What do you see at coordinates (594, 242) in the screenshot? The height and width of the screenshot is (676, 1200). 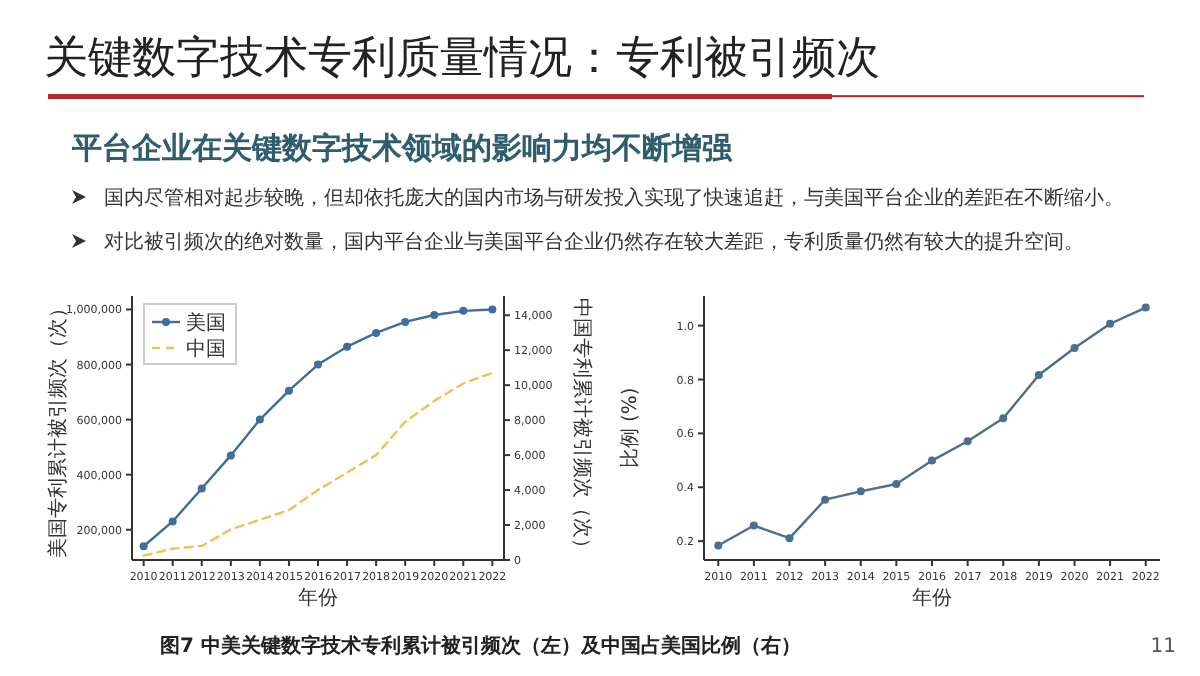 I see `text: 对比被引频次的绝对数量，国内平台企业与美国平台企业仍然存在较大差距，专利质量仍然有较大的提升空间。` at bounding box center [594, 242].